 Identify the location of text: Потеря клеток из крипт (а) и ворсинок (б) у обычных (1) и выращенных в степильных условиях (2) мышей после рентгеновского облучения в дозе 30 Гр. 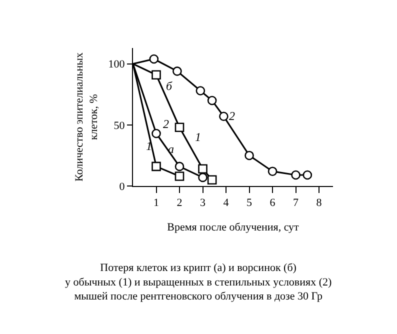
(198, 282).